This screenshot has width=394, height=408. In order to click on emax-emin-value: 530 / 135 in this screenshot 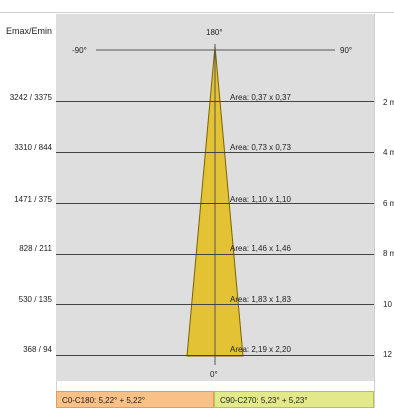, I will do `click(35, 299)`.